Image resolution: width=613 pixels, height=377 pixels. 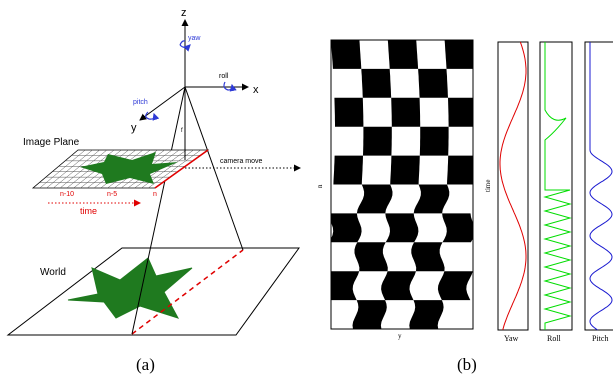 What do you see at coordinates (134, 128) in the screenshot?
I see `y-axis-label: y` at bounding box center [134, 128].